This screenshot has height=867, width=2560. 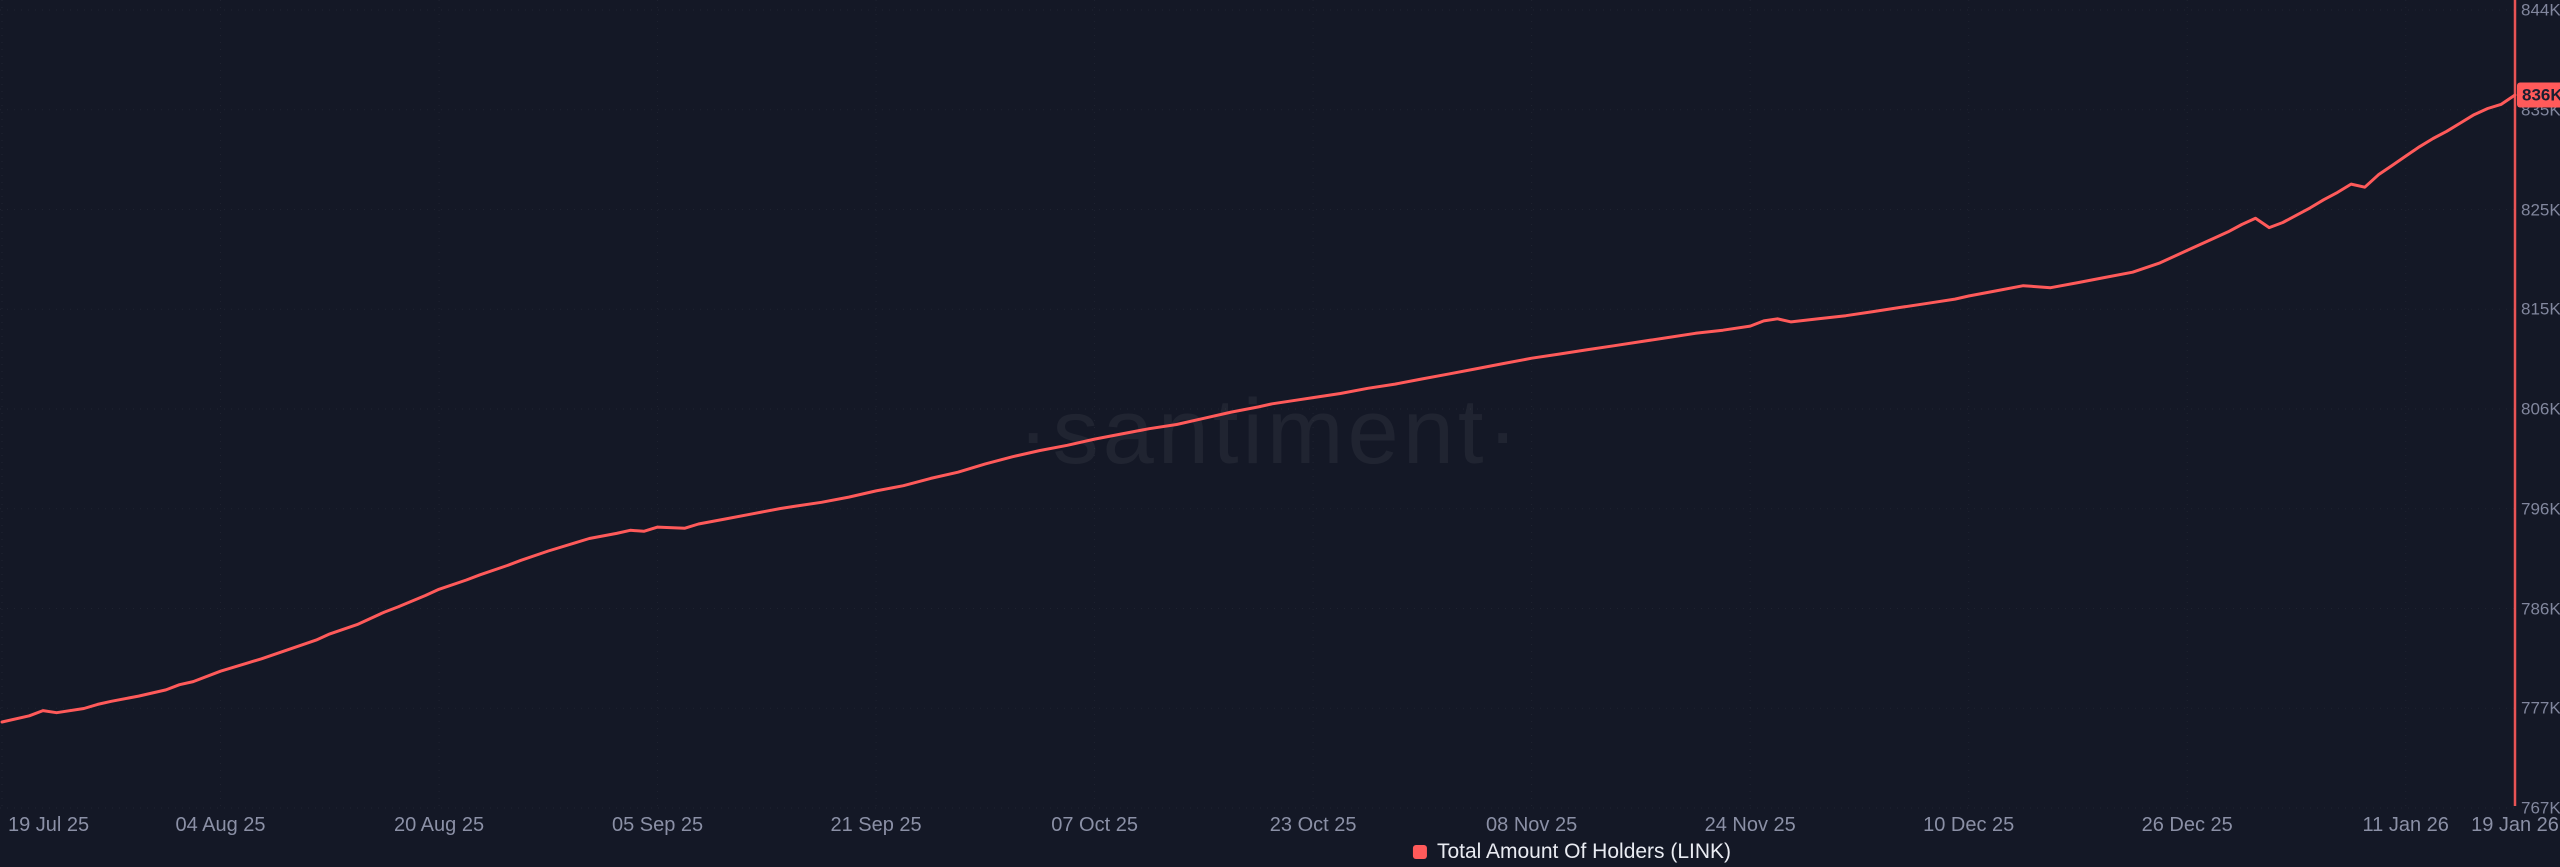 What do you see at coordinates (2540, 433) in the screenshot?
I see `y-axis: 844K 835K 825K 815K 806K 796K 786K 777K 767K` at bounding box center [2540, 433].